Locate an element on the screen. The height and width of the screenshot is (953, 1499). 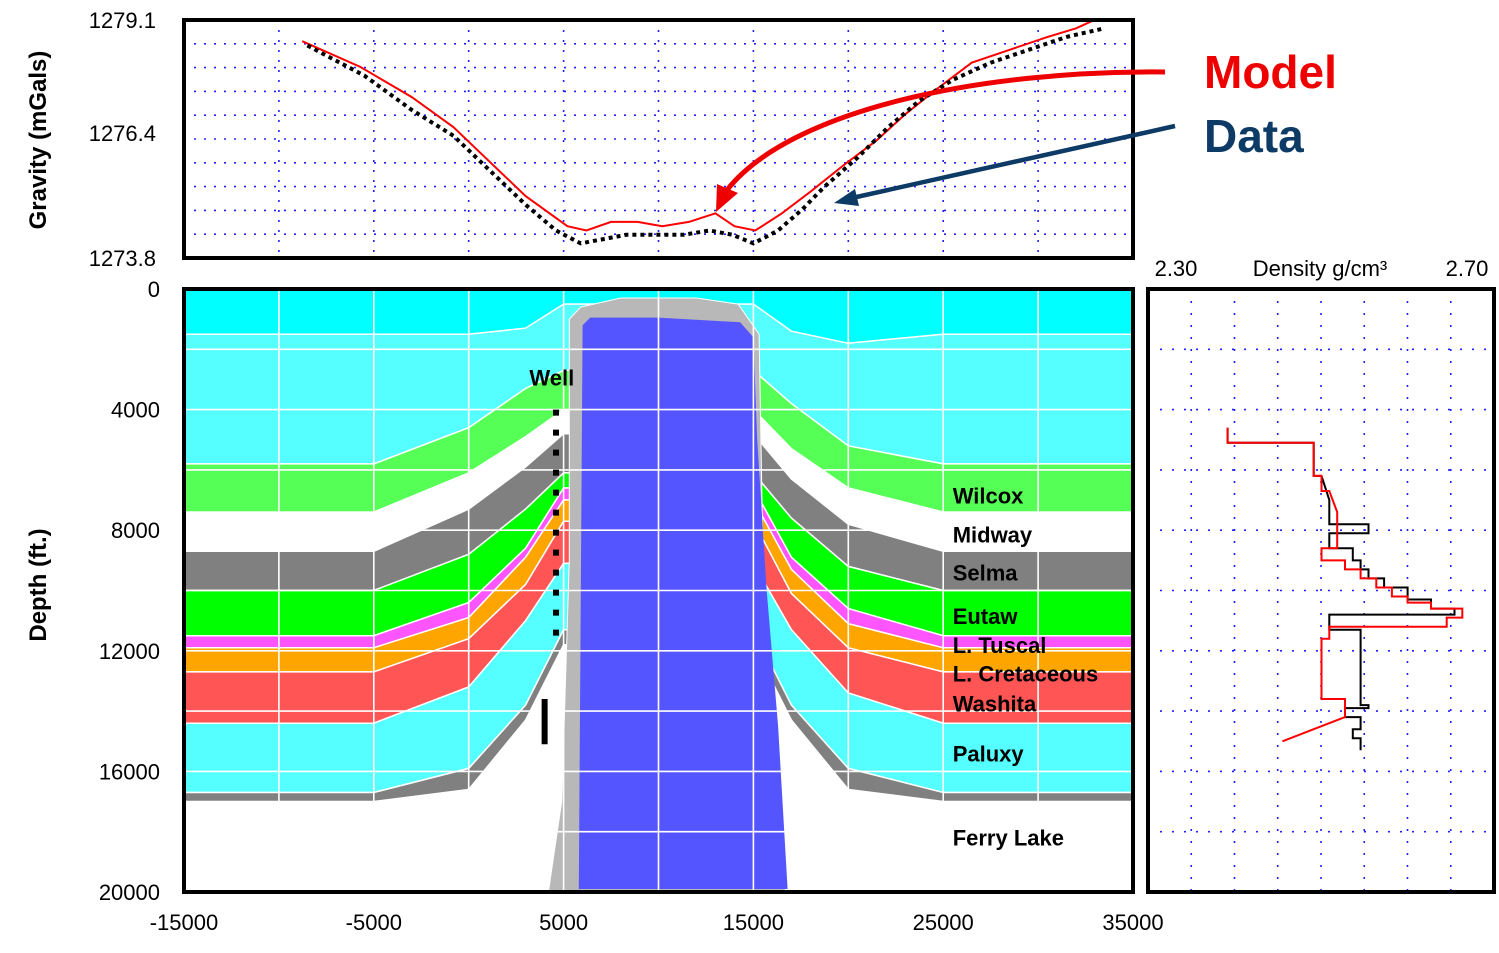
layer-label: Washita is located at coordinates (995, 704).